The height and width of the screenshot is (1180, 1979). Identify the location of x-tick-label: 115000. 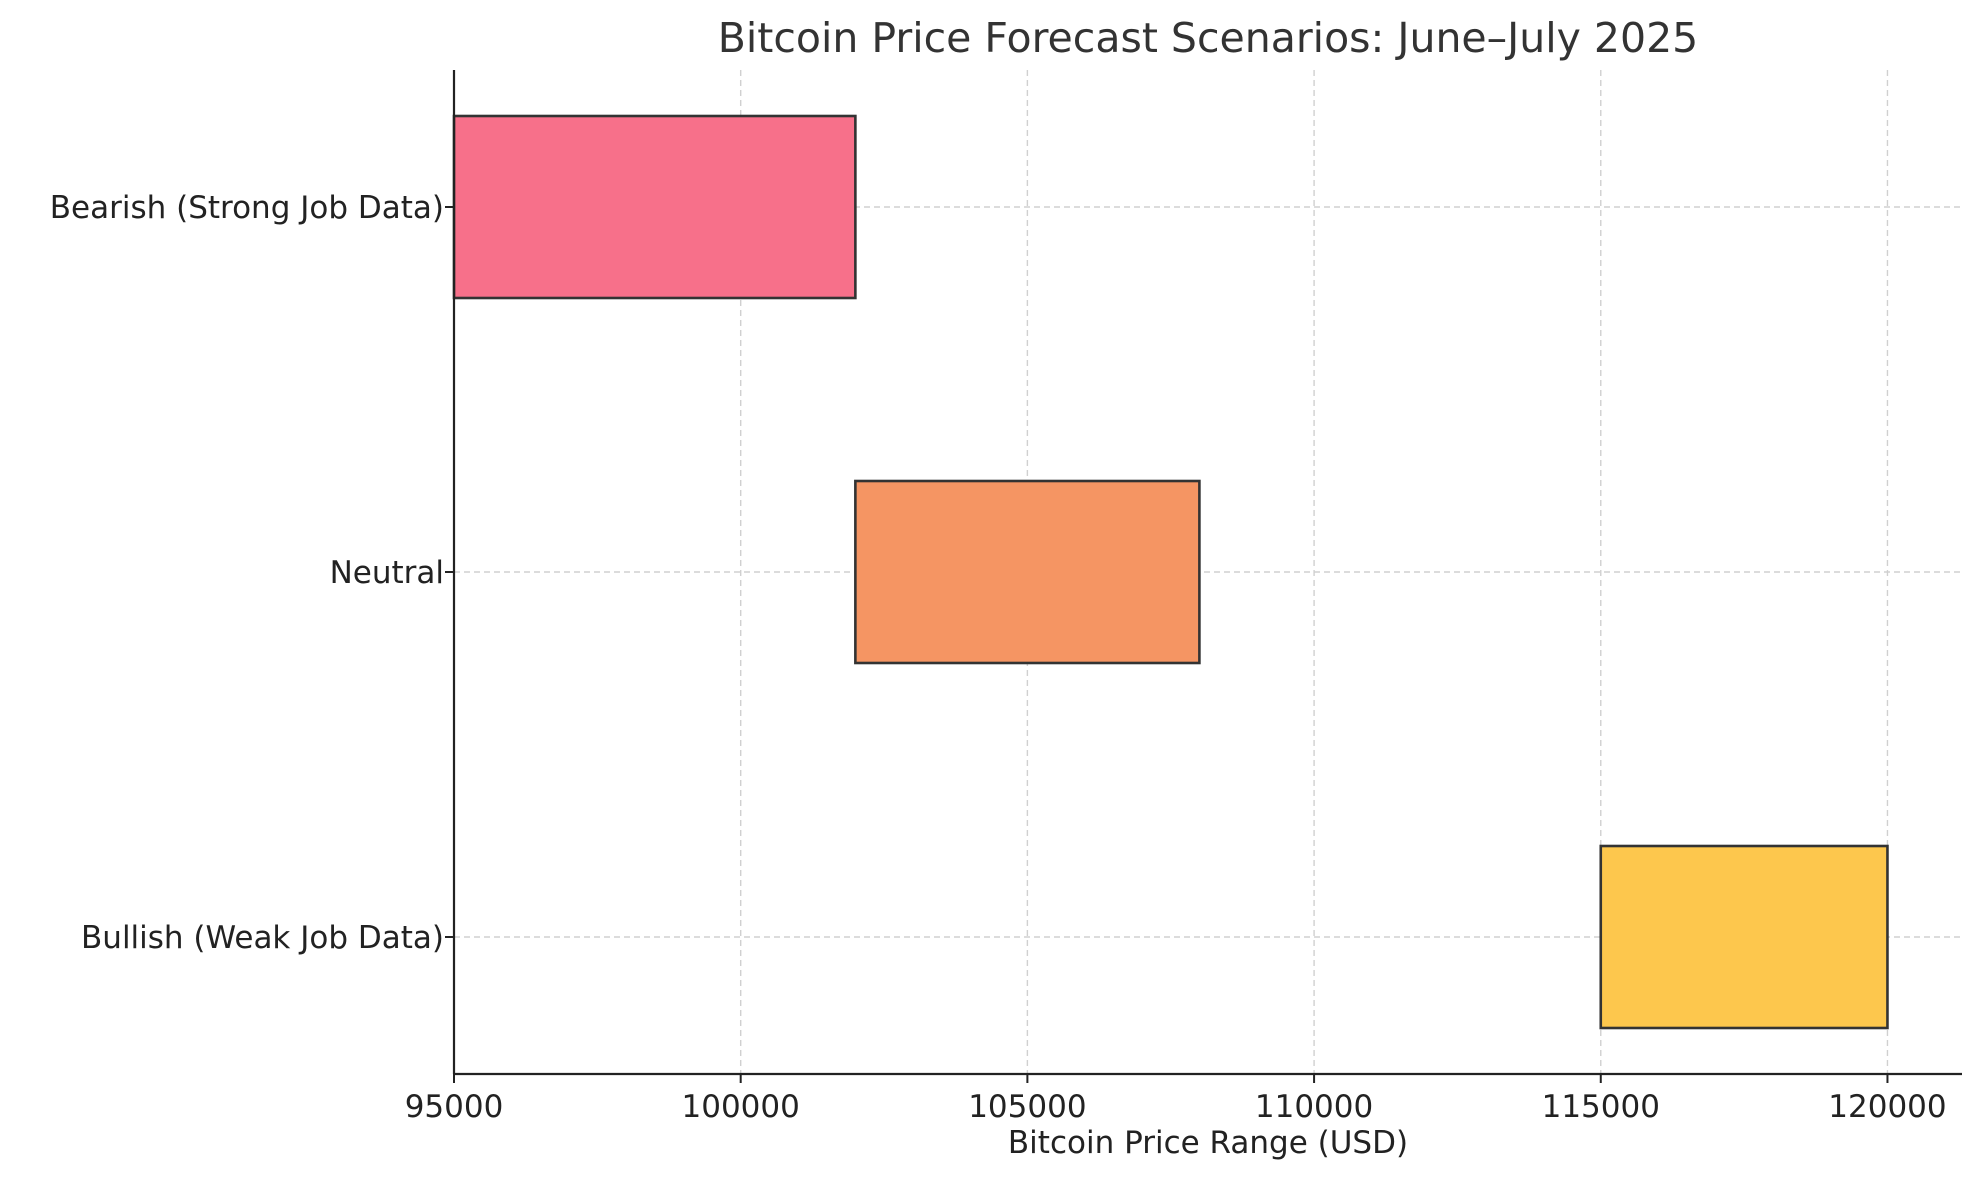
(1601, 1107).